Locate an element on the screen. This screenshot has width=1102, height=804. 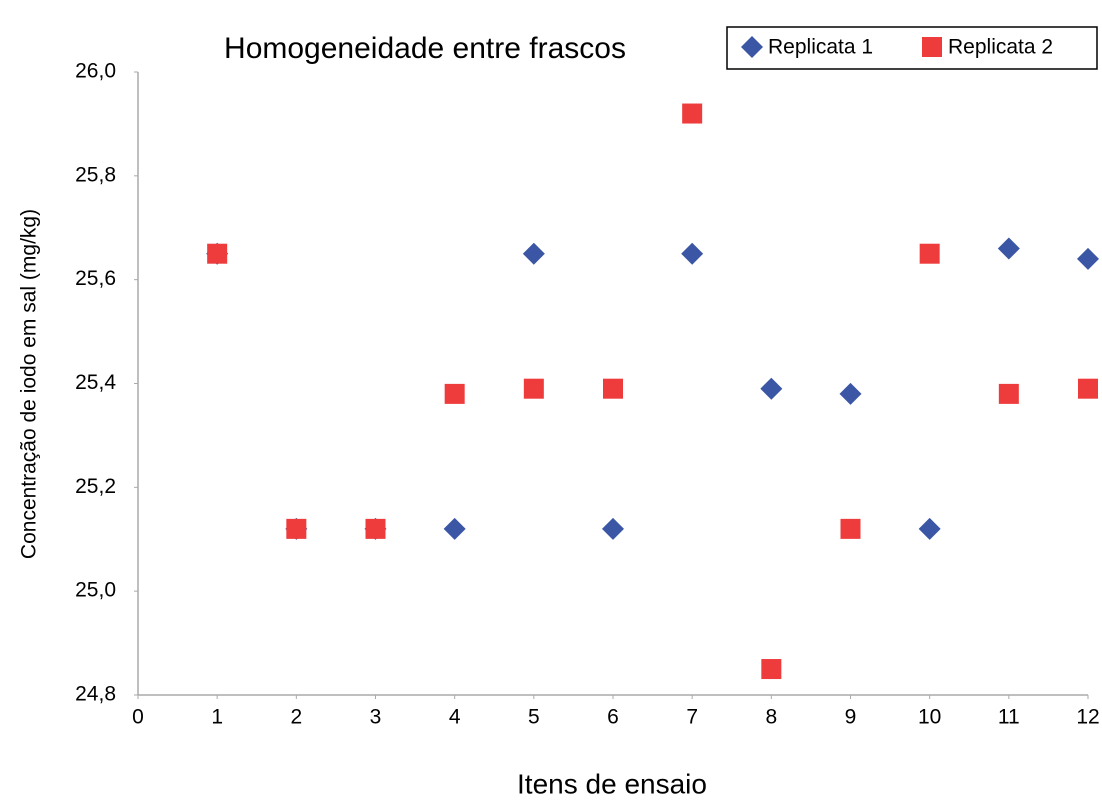
x-tick-label: 0 is located at coordinates (138, 717).